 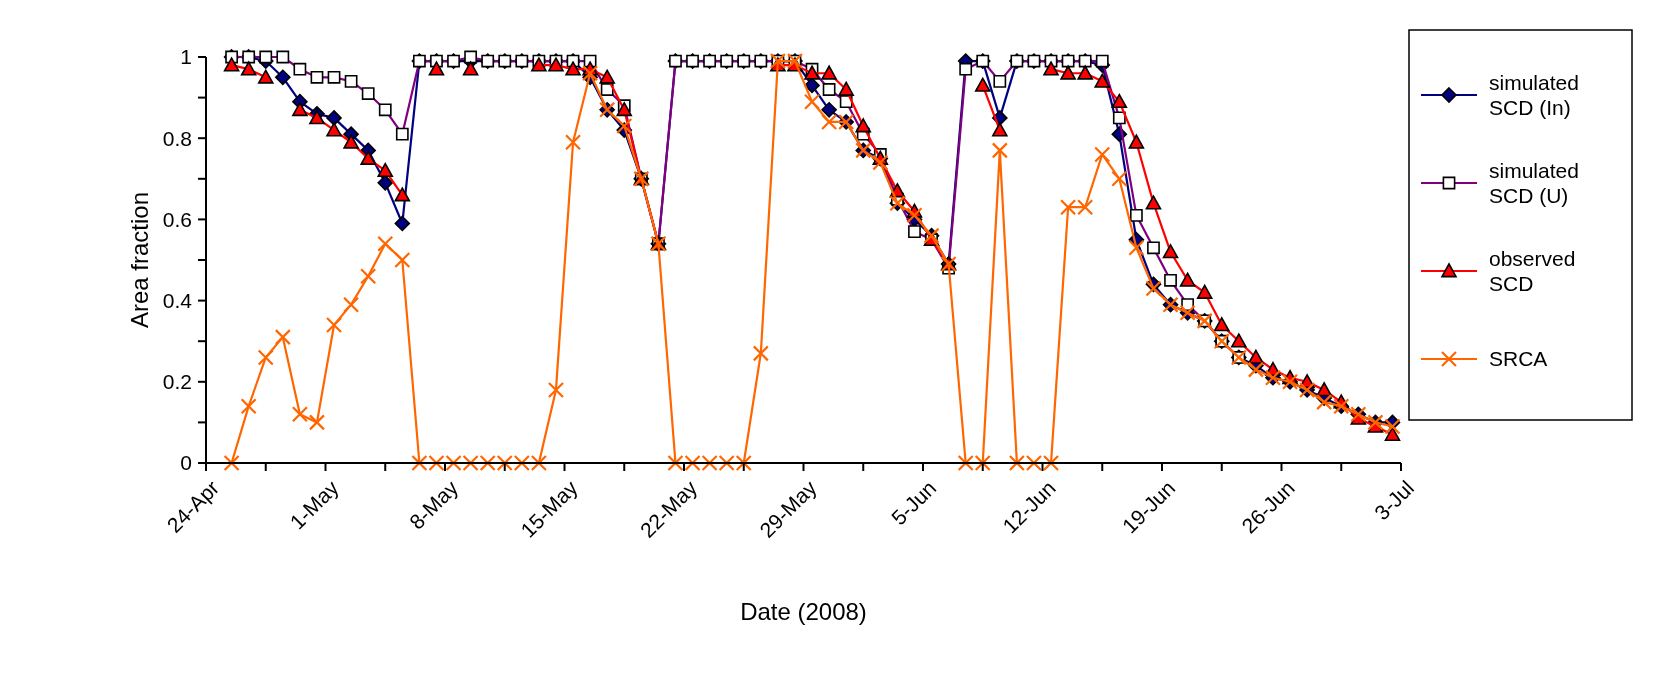 I want to click on y-tick-label: 0.4, so click(x=177, y=300).